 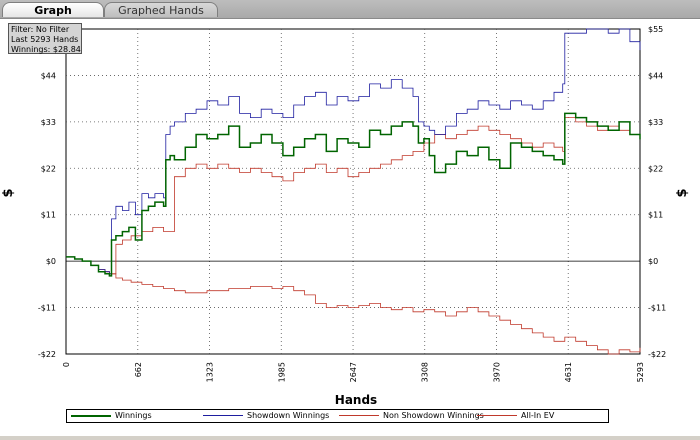 I want to click on y-tick-label-left: $11, so click(x=48, y=215).